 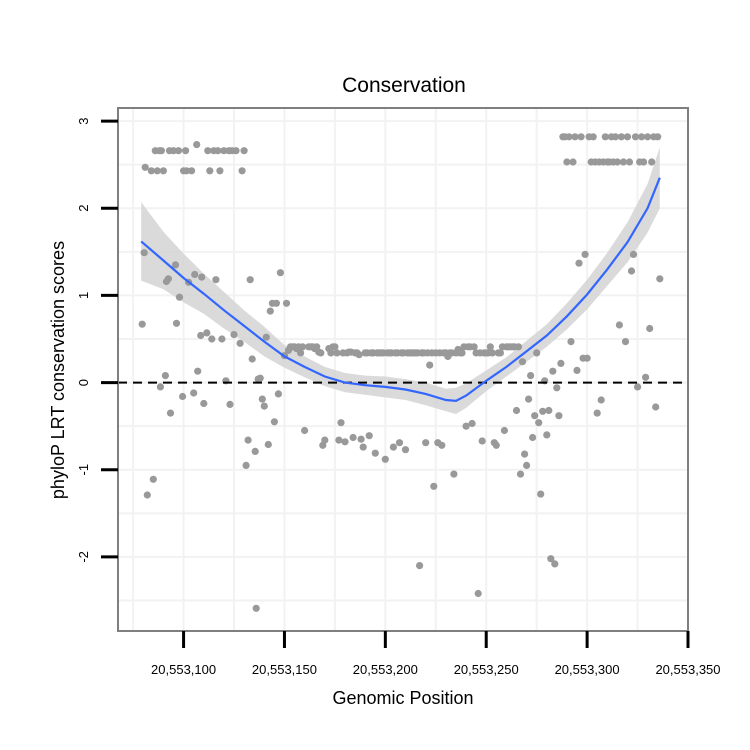 What do you see at coordinates (385, 669) in the screenshot?
I see `x-tick-label: 20,553,200` at bounding box center [385, 669].